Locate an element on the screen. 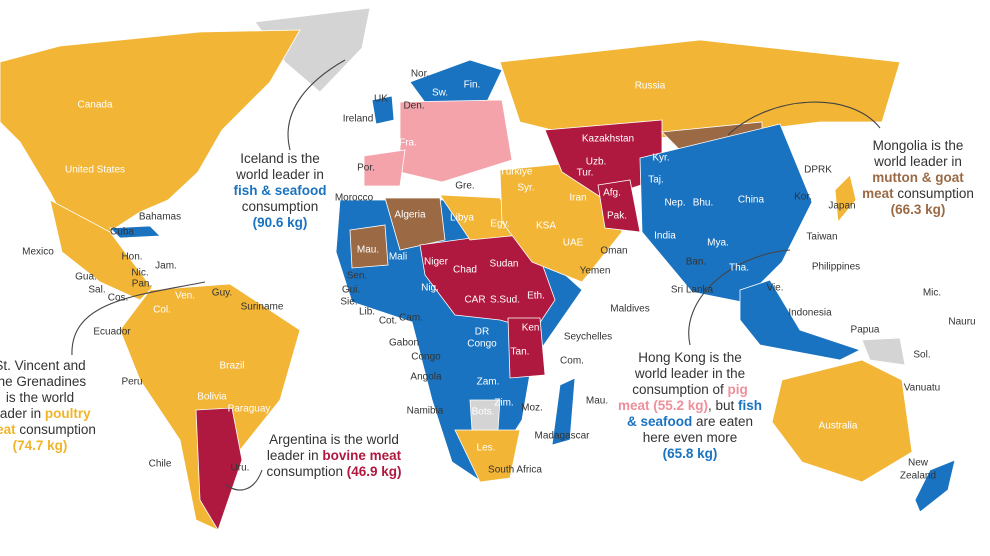 The width and height of the screenshot is (990, 556). country-label: Sen. is located at coordinates (357, 276).